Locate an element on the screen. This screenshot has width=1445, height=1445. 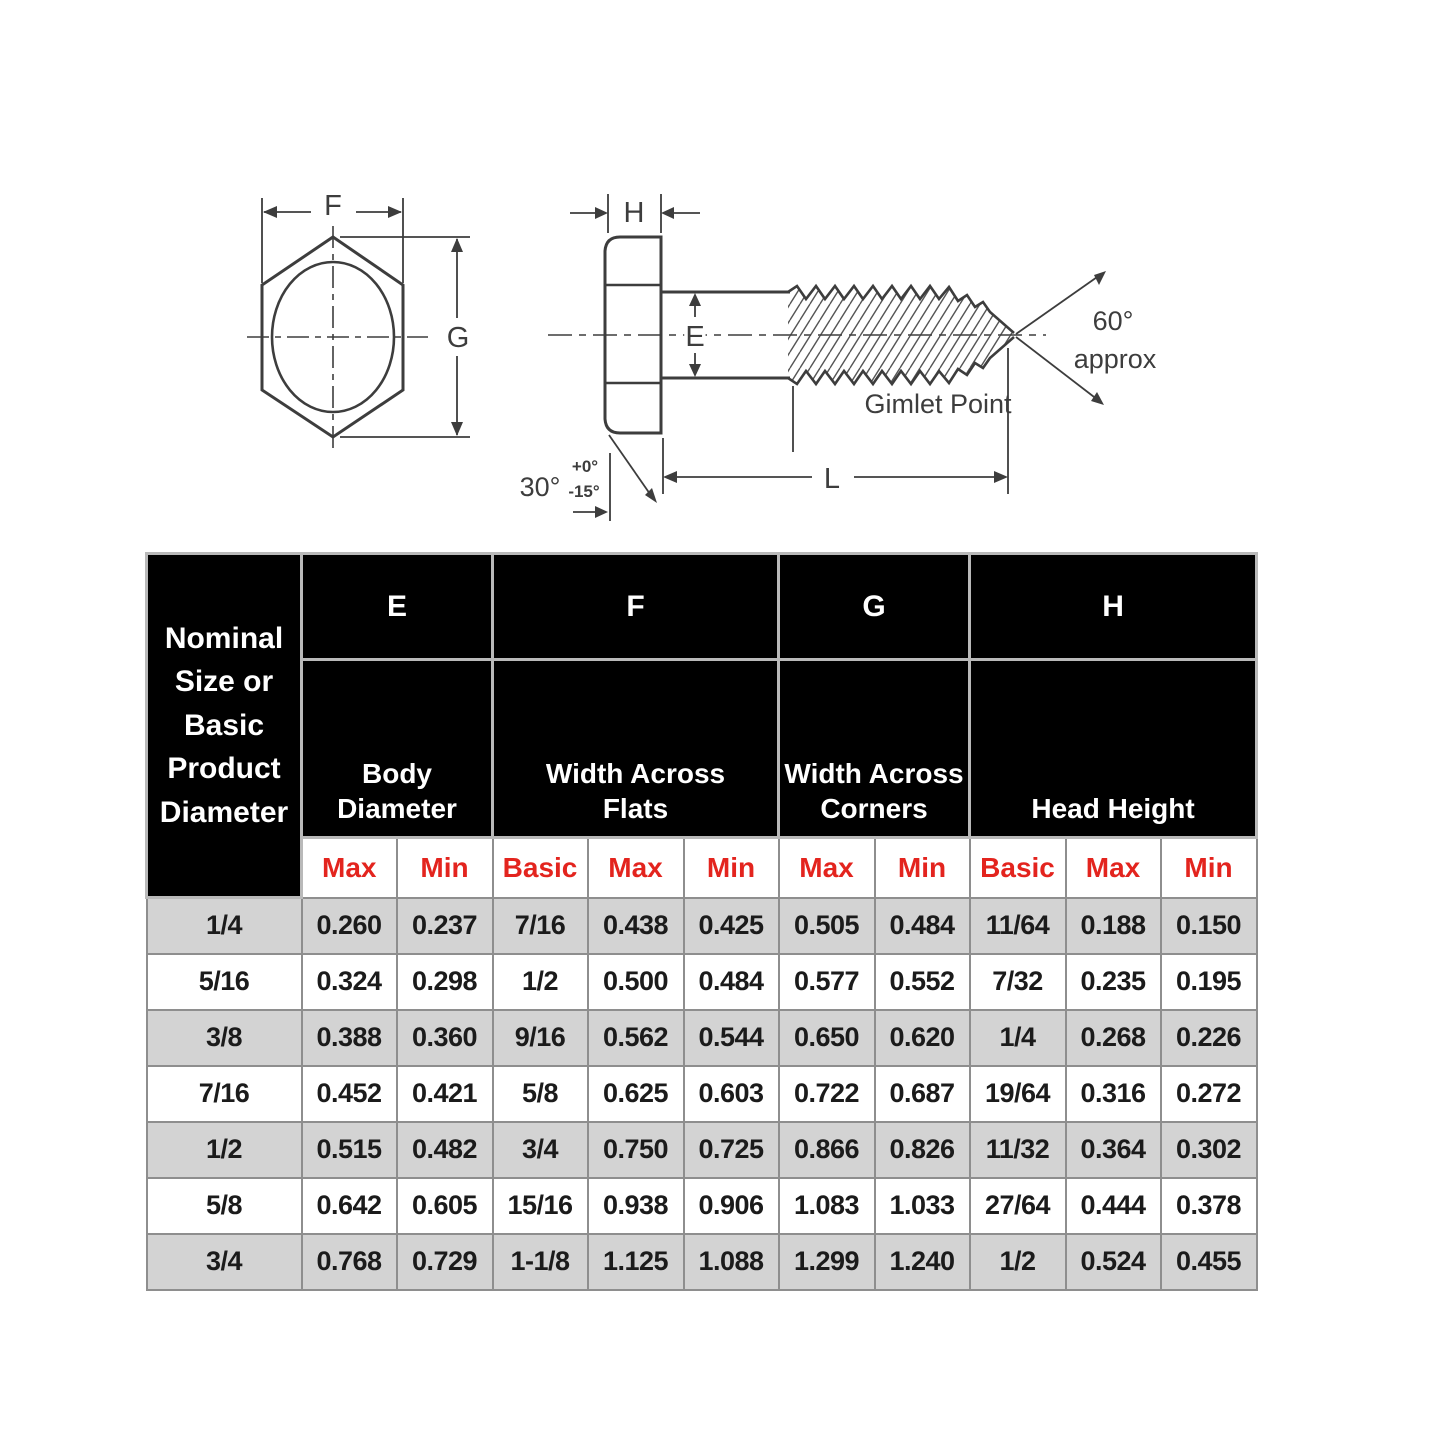
hex-head-front-view is located at coordinates (337, 339).